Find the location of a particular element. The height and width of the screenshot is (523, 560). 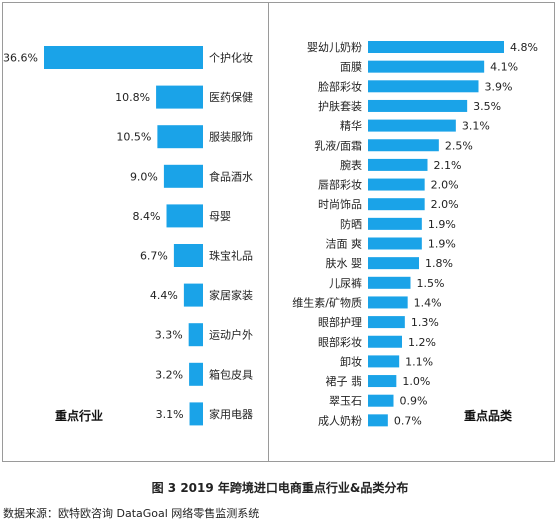

category-value-label-14: 1.4% is located at coordinates (428, 302).